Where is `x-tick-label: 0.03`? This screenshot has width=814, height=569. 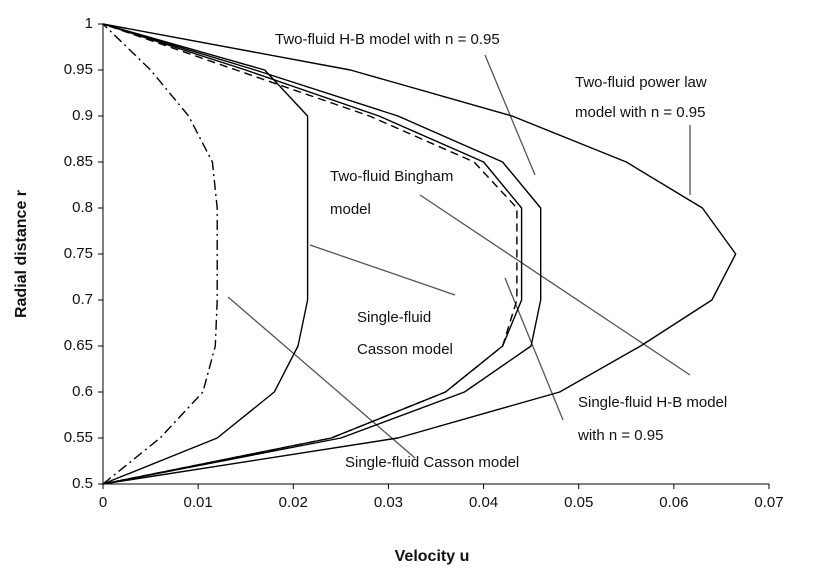
x-tick-label: 0.03 is located at coordinates (388, 502).